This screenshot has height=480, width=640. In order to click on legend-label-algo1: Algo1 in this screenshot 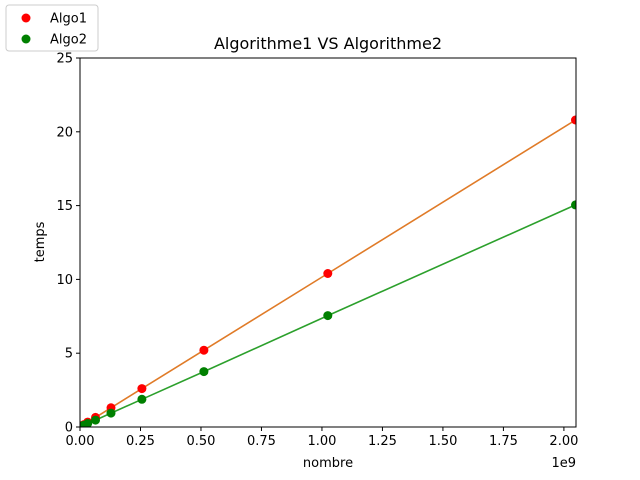, I will do `click(68, 19)`.